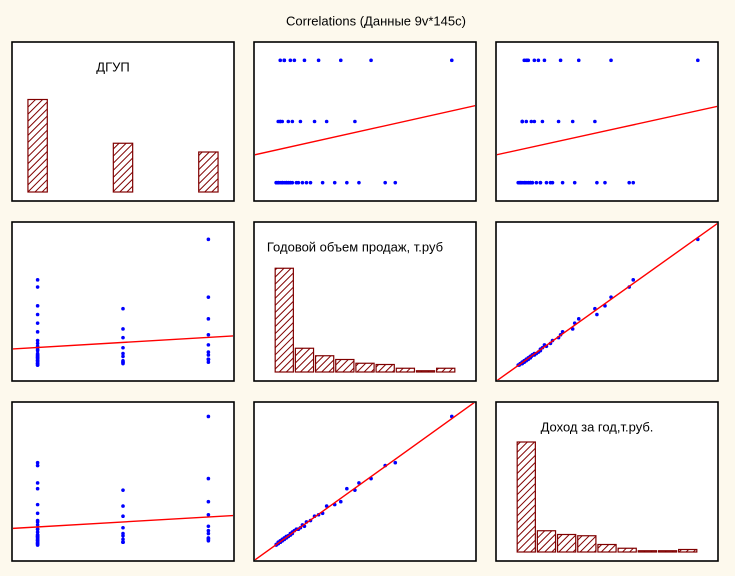 This screenshot has height=576, width=735. I want to click on panel, so click(607, 121).